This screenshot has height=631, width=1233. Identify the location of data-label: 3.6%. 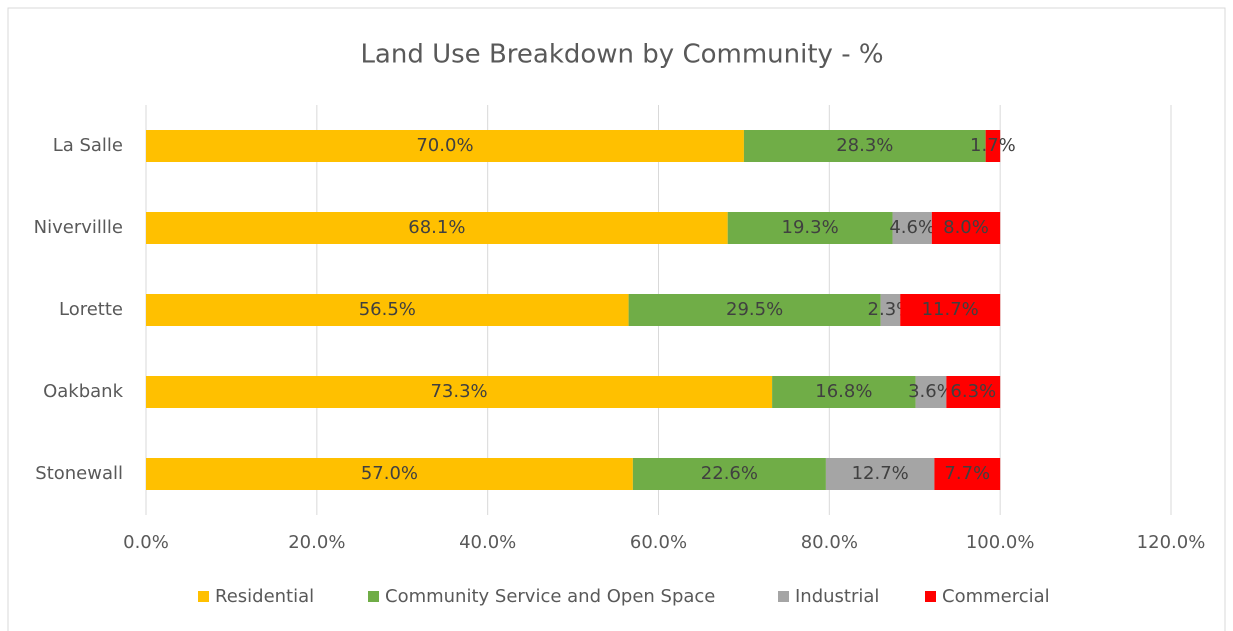
(931, 391).